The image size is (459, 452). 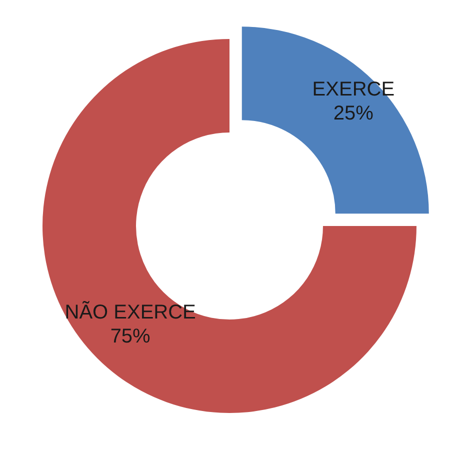 What do you see at coordinates (353, 113) in the screenshot?
I see `data-label: 25%` at bounding box center [353, 113].